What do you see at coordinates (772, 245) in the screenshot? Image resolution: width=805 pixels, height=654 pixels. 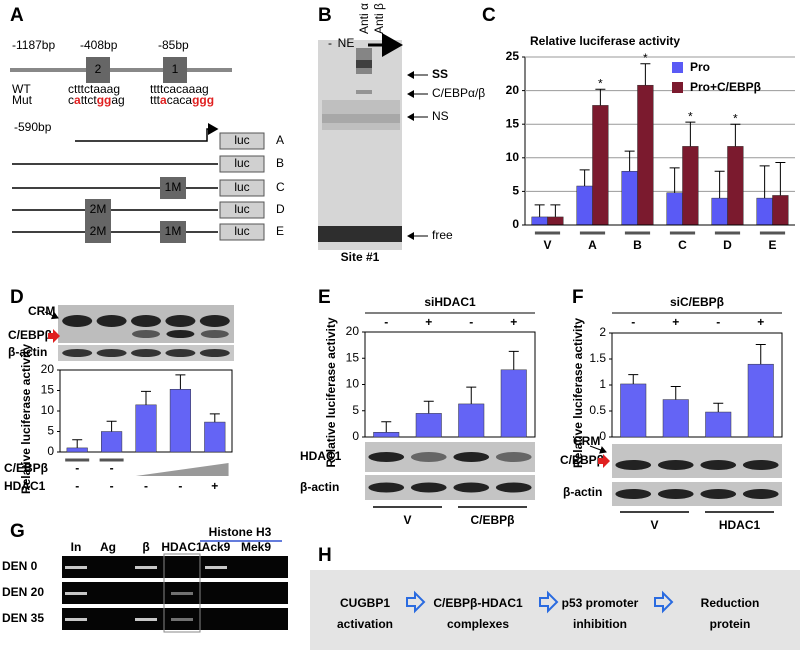 I see `x-tick-label: E` at bounding box center [772, 245].